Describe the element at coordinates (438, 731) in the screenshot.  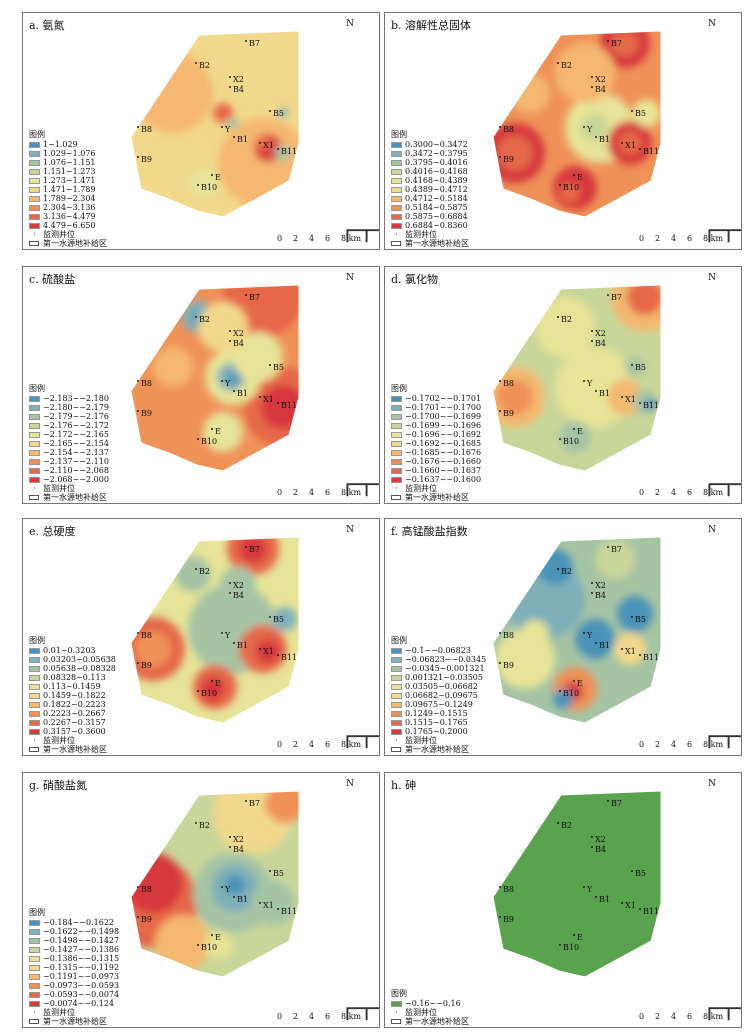
I see `legend-item: 0.1765~0.2000` at that location.